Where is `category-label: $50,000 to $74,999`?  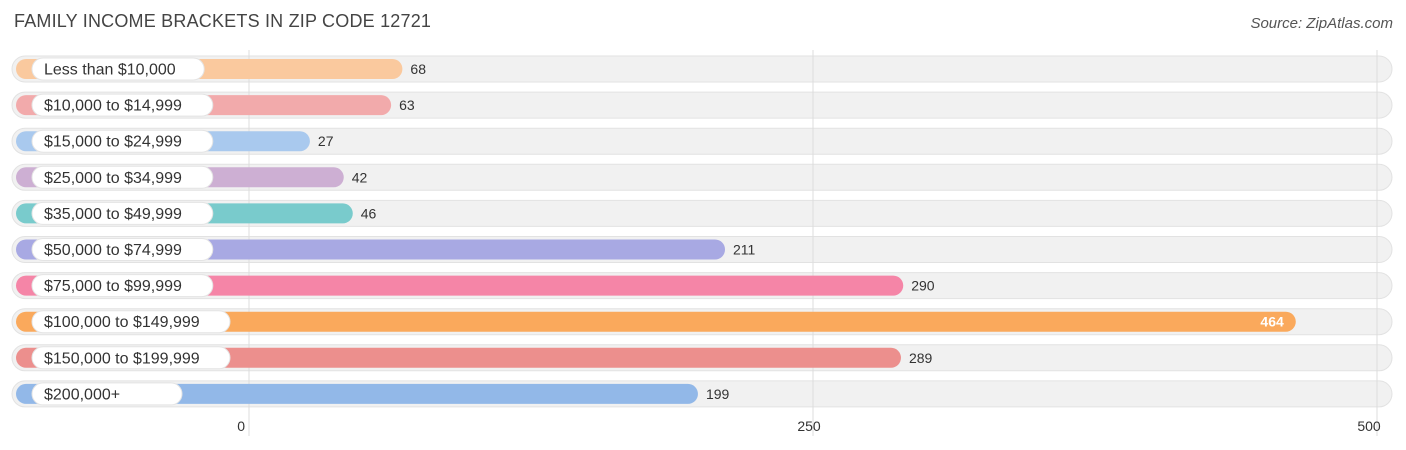 category-label: $50,000 to $74,999 is located at coordinates (113, 250).